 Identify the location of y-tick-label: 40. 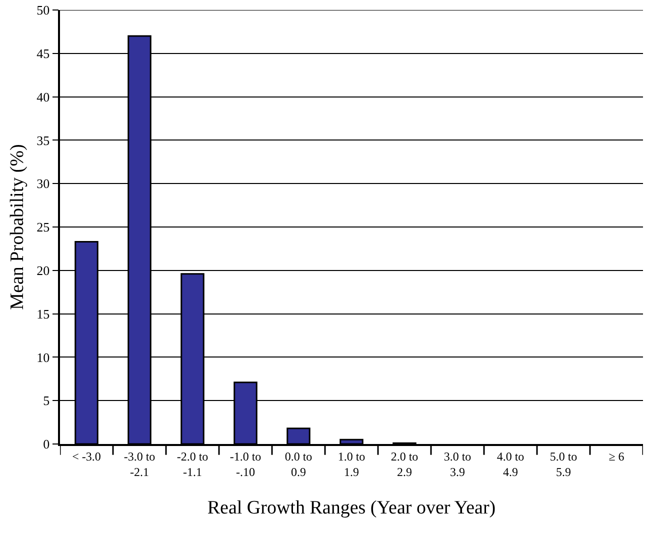
(43, 96).